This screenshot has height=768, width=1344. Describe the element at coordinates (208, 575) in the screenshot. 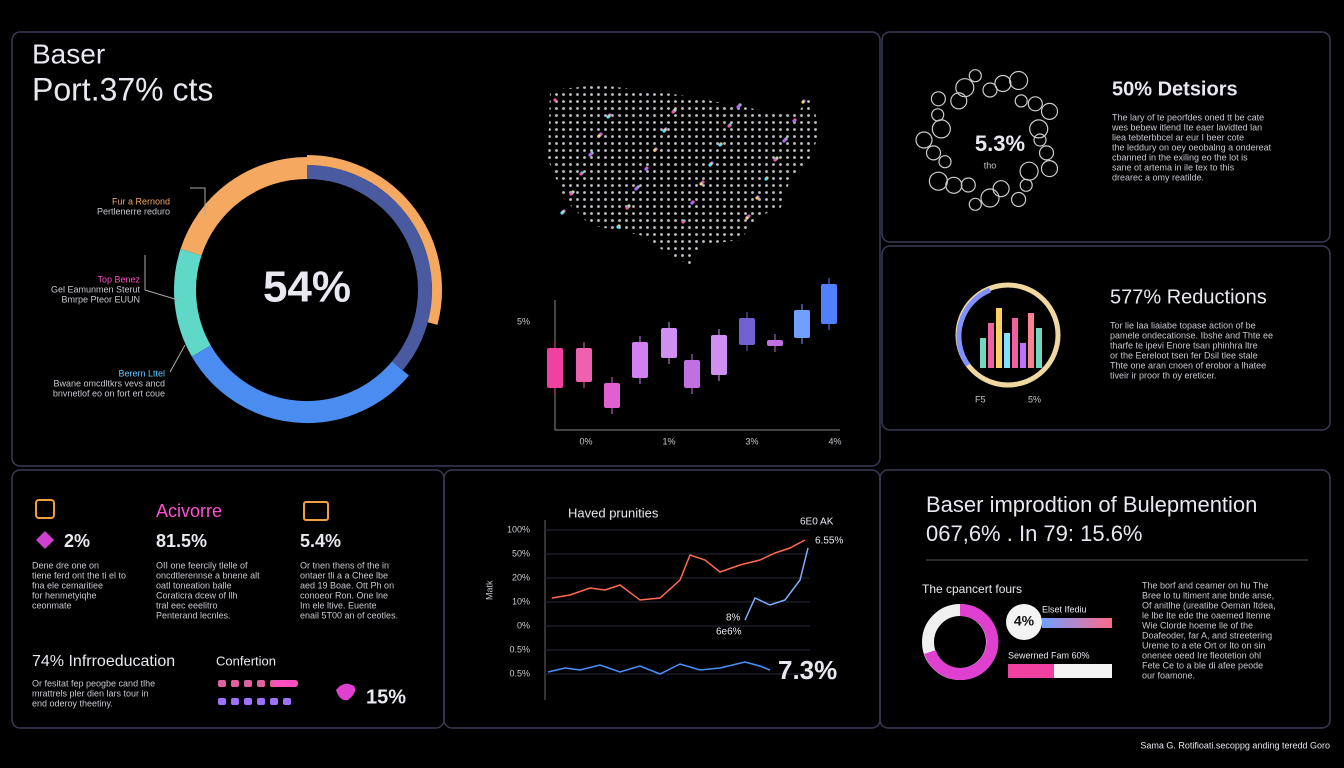

I see `text-line: oncdtlerennse a bnene alt` at that location.